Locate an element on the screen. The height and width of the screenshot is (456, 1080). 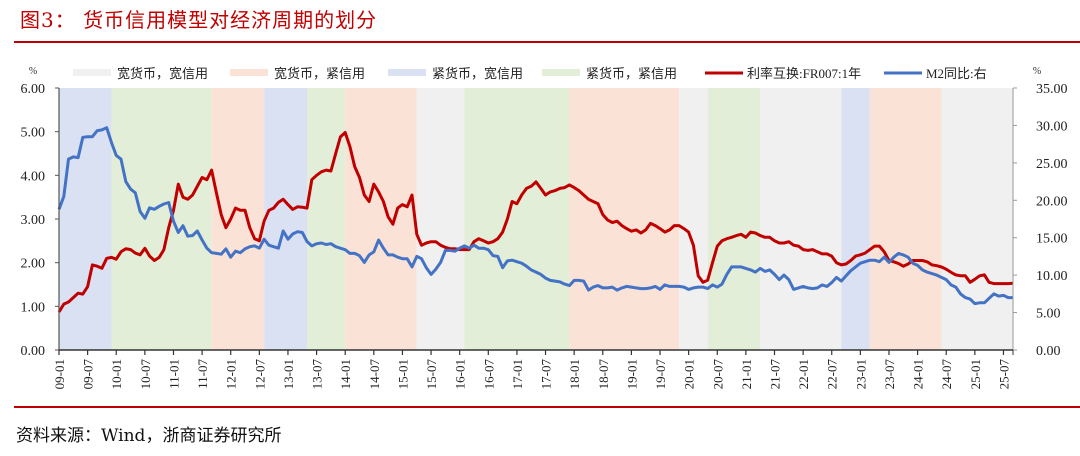
legend-label: 利率互换:FR007:1年 is located at coordinates (804, 73).